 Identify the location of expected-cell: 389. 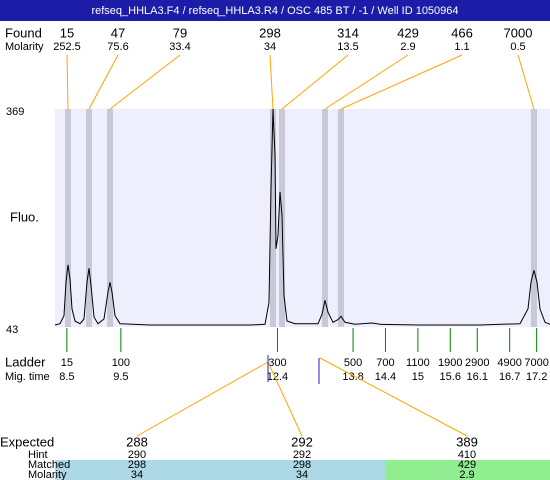
(467, 441).